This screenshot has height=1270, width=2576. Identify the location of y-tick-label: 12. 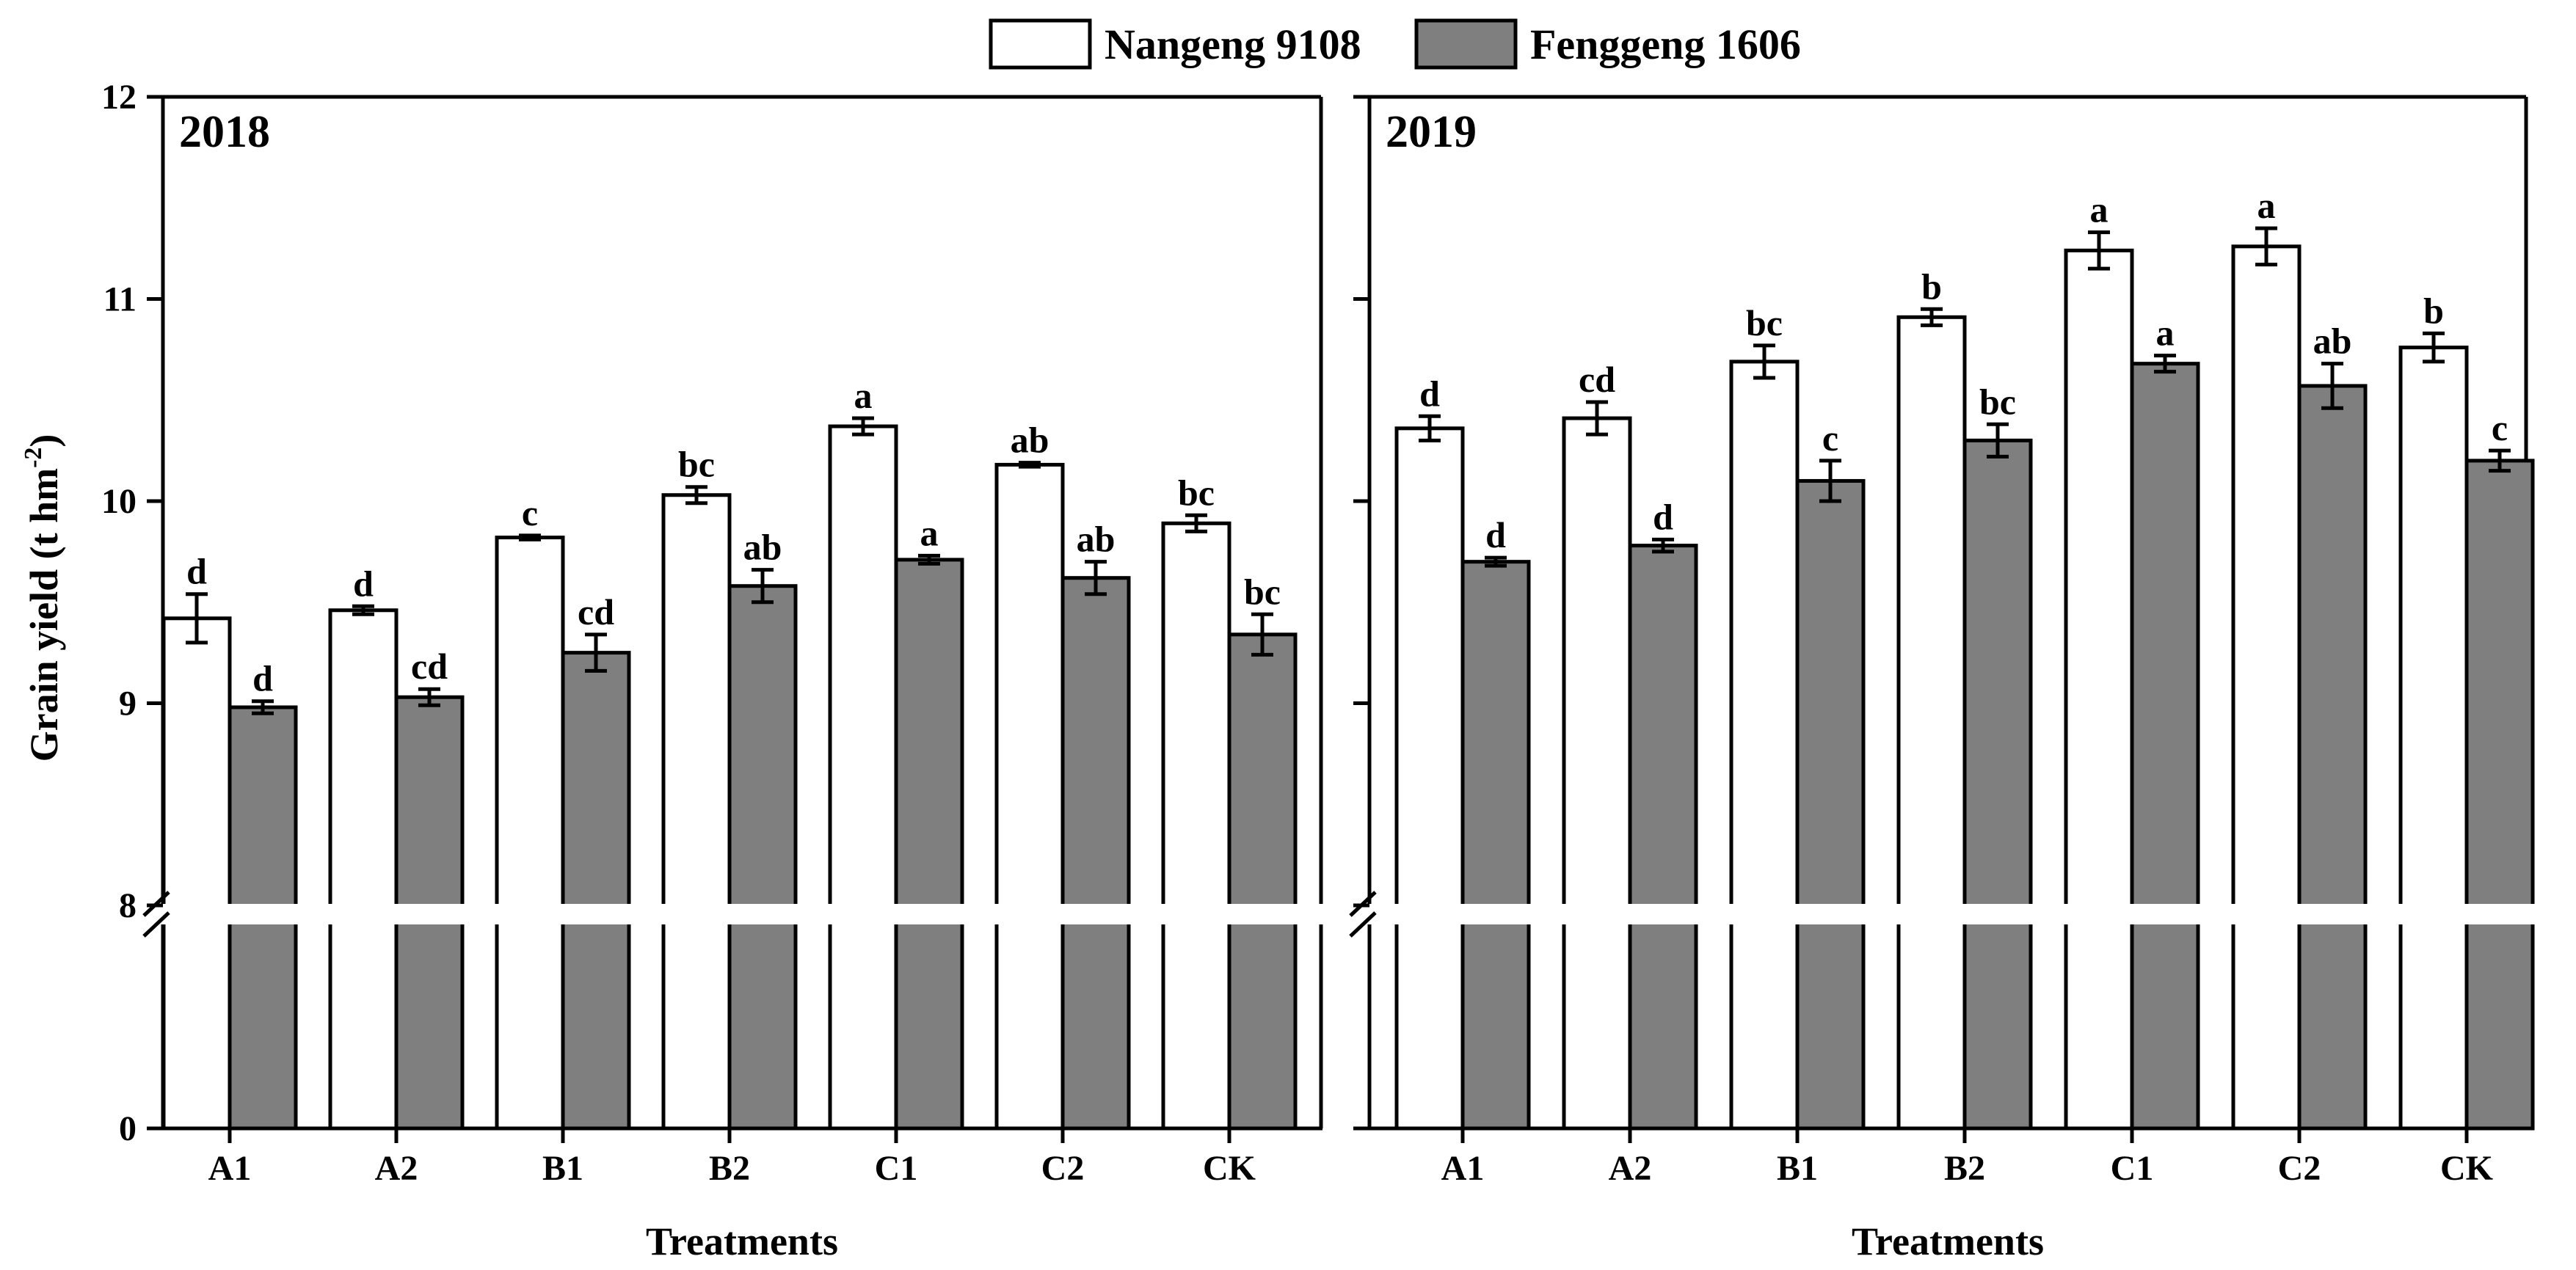
(119, 97).